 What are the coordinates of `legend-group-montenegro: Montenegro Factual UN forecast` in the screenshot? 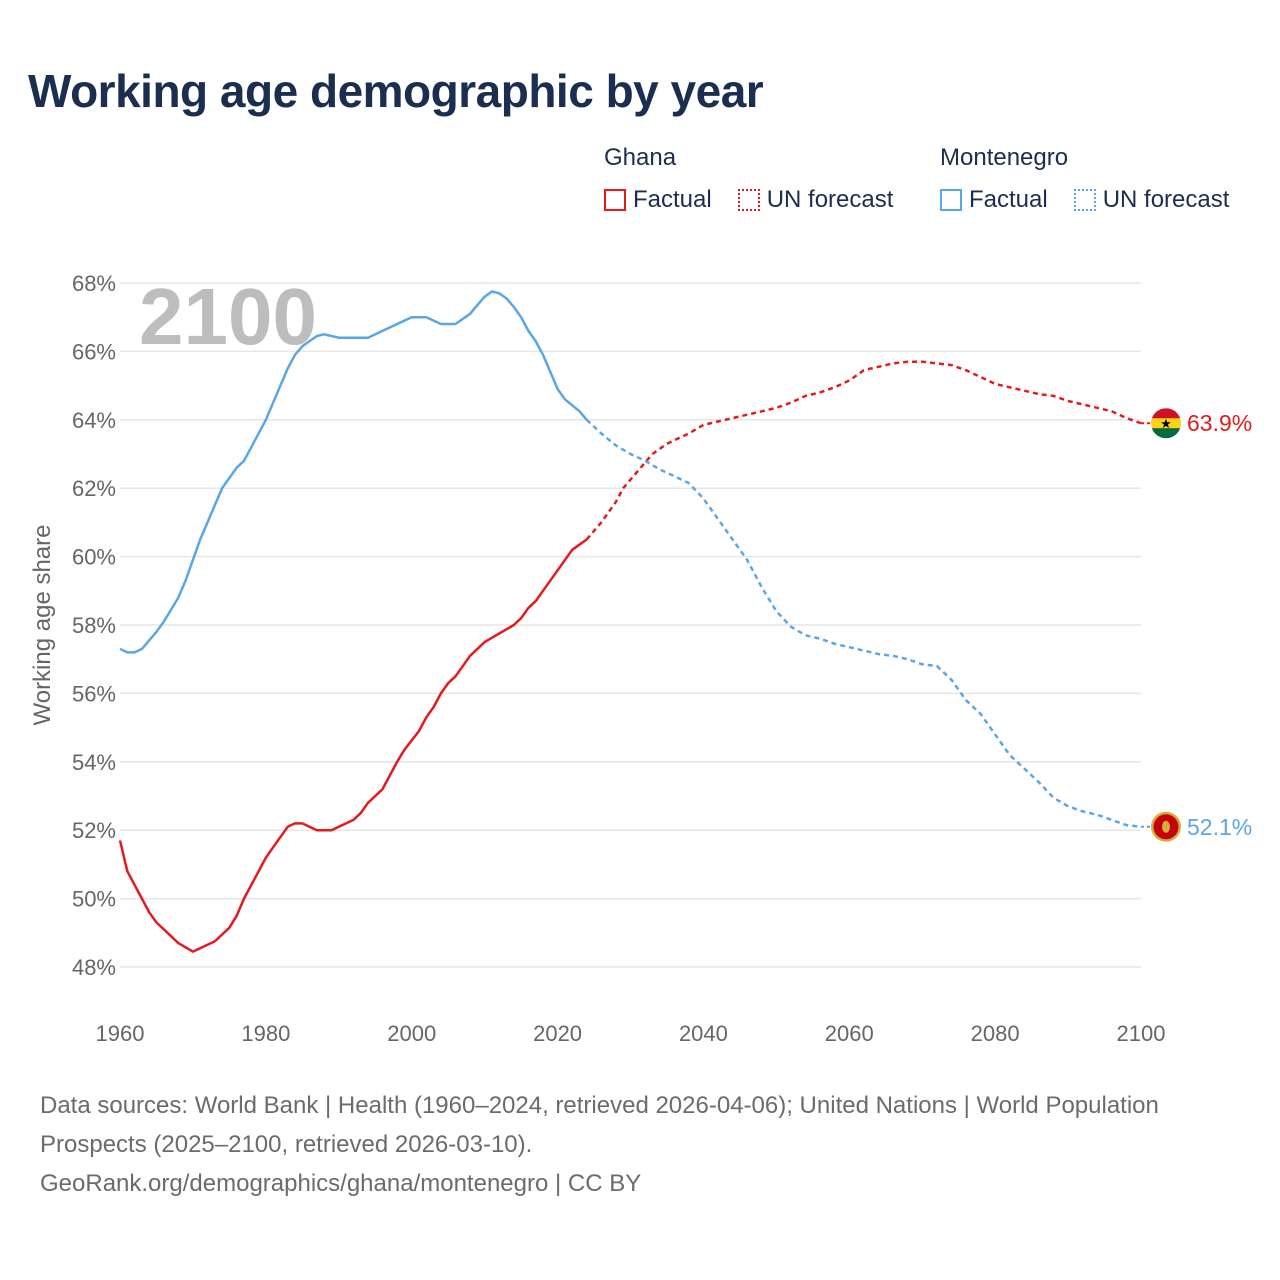 It's located at (1093, 179).